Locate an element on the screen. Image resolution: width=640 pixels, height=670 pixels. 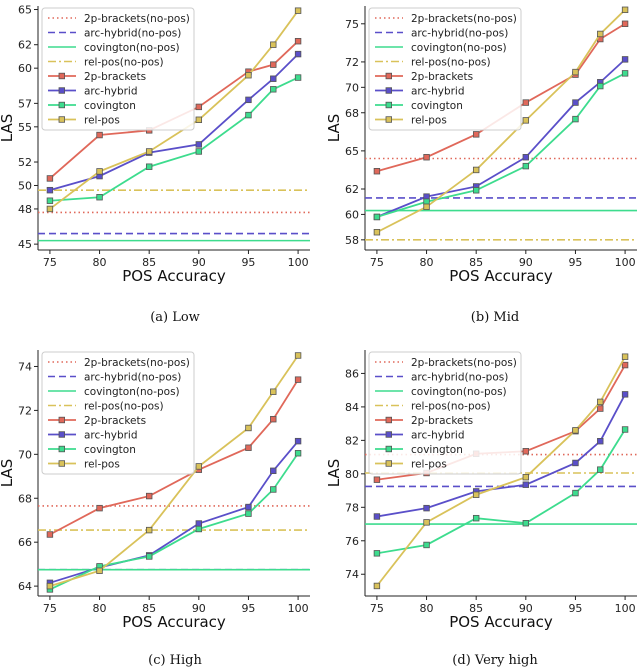
y-tick: 60 is located at coordinates (355, 214).